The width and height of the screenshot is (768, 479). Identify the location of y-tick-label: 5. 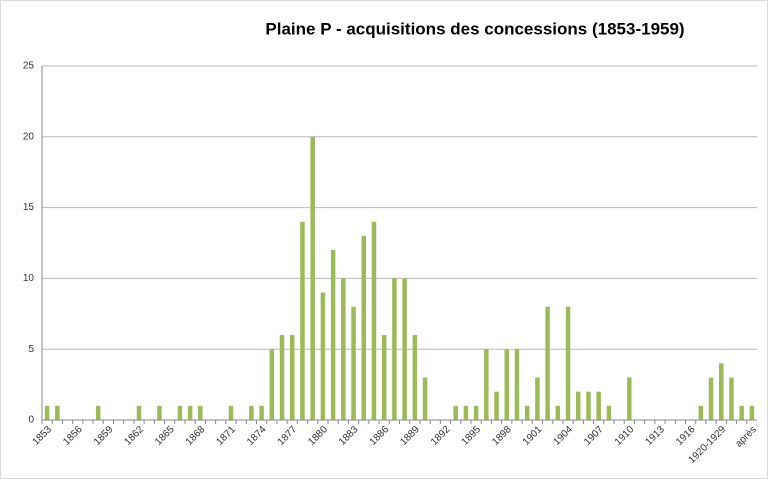
(31, 349).